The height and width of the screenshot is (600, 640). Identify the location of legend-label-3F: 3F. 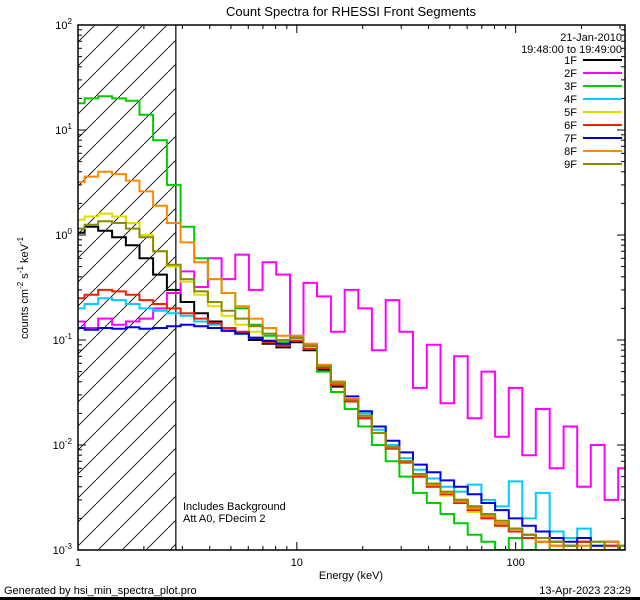
(570, 87).